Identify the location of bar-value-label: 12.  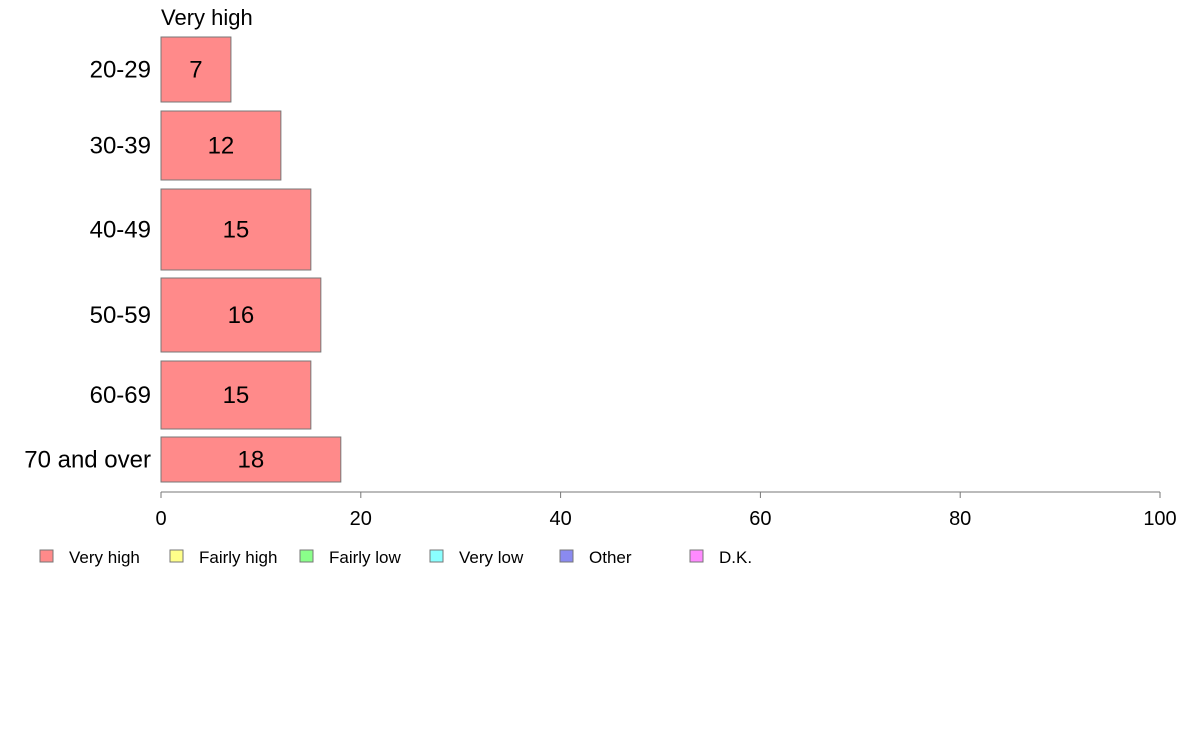
(221, 146).